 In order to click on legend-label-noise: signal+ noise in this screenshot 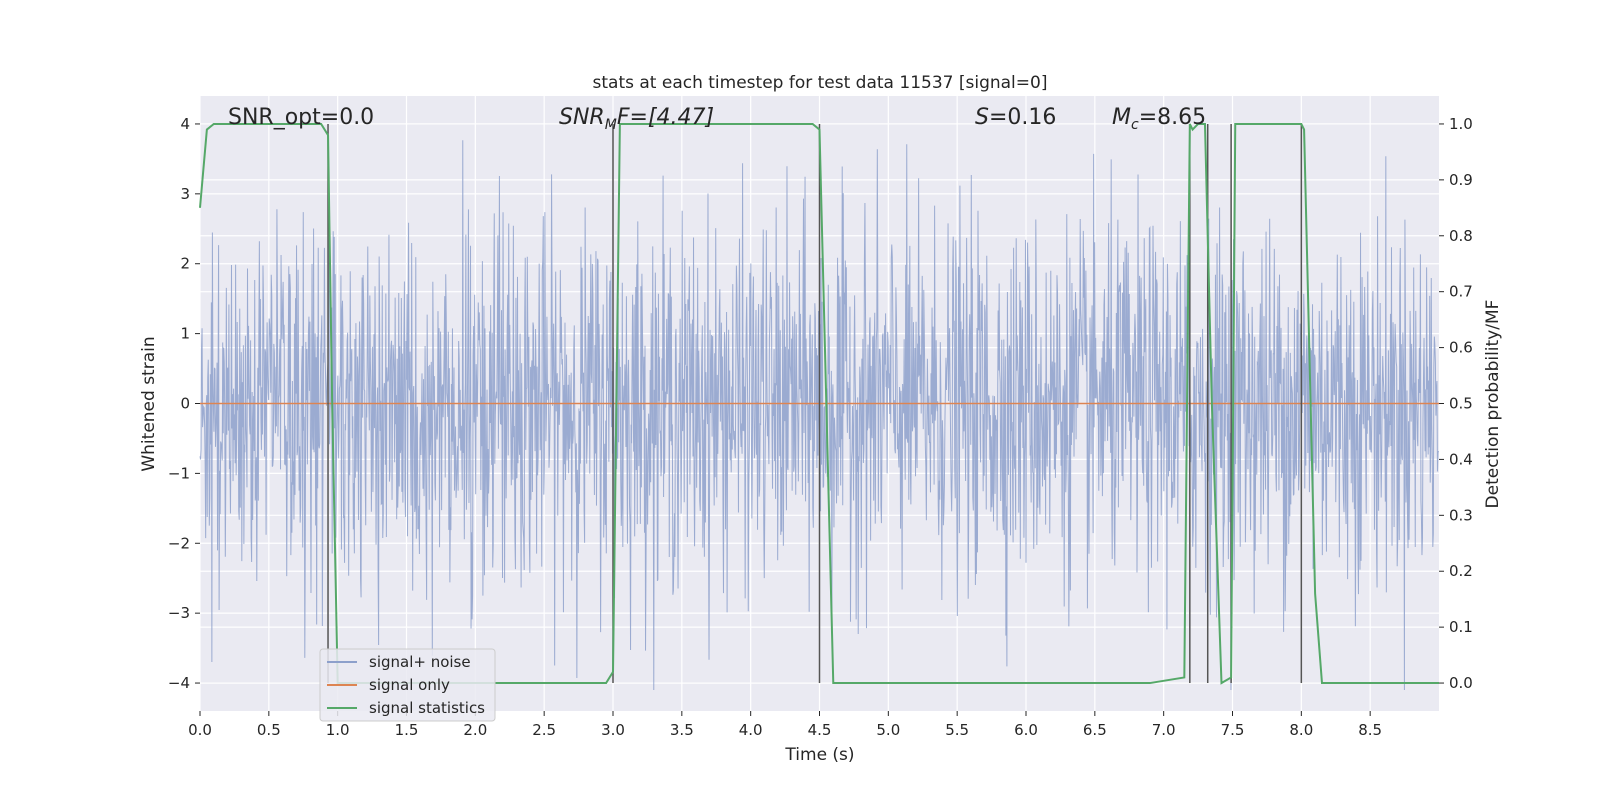, I will do `click(420, 662)`.